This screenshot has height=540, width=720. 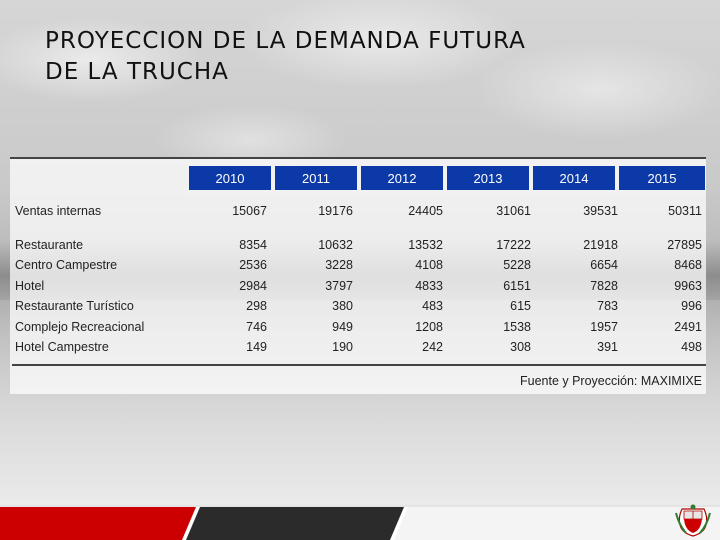 What do you see at coordinates (335, 211) in the screenshot?
I see `table-cell: 19176` at bounding box center [335, 211].